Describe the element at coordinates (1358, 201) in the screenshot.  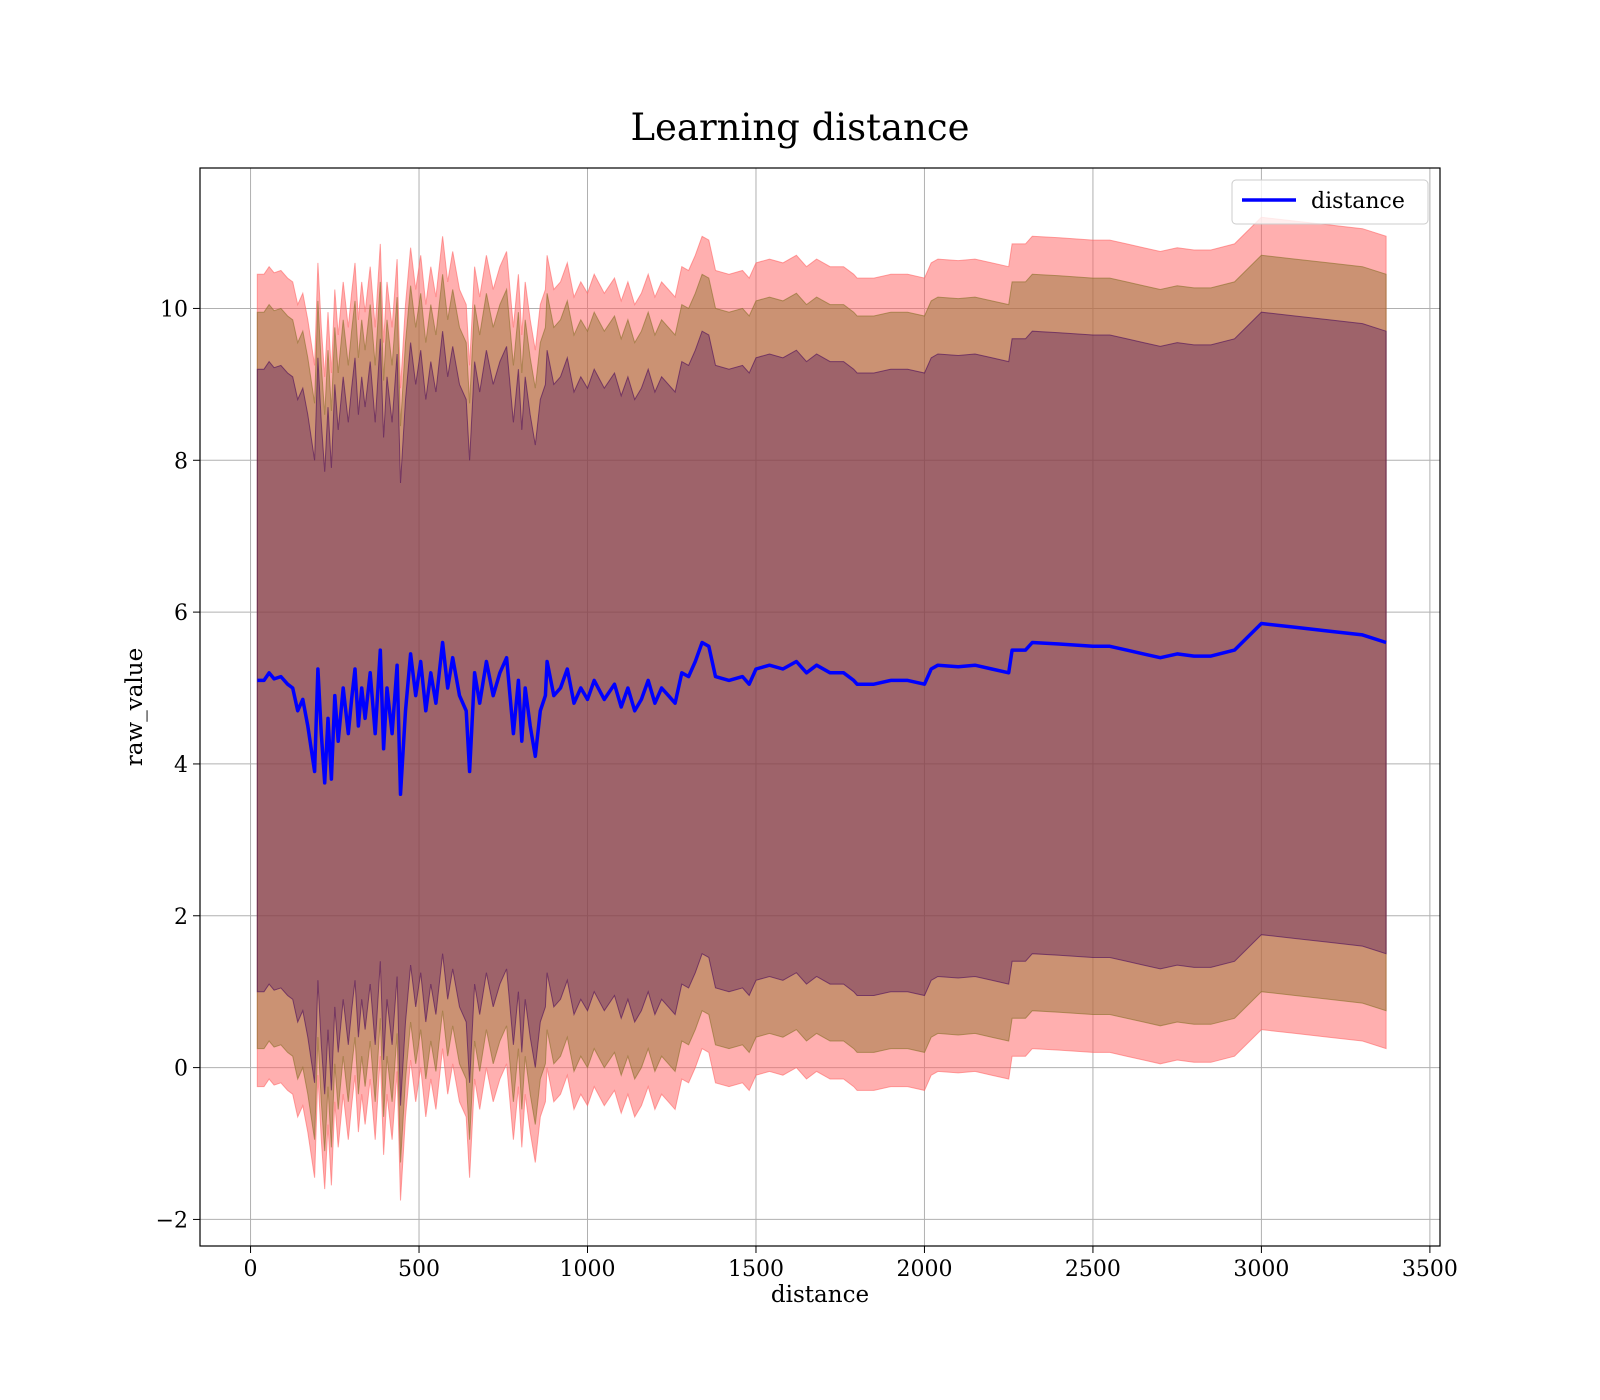
I see `legend-entry-distance: distance` at that location.